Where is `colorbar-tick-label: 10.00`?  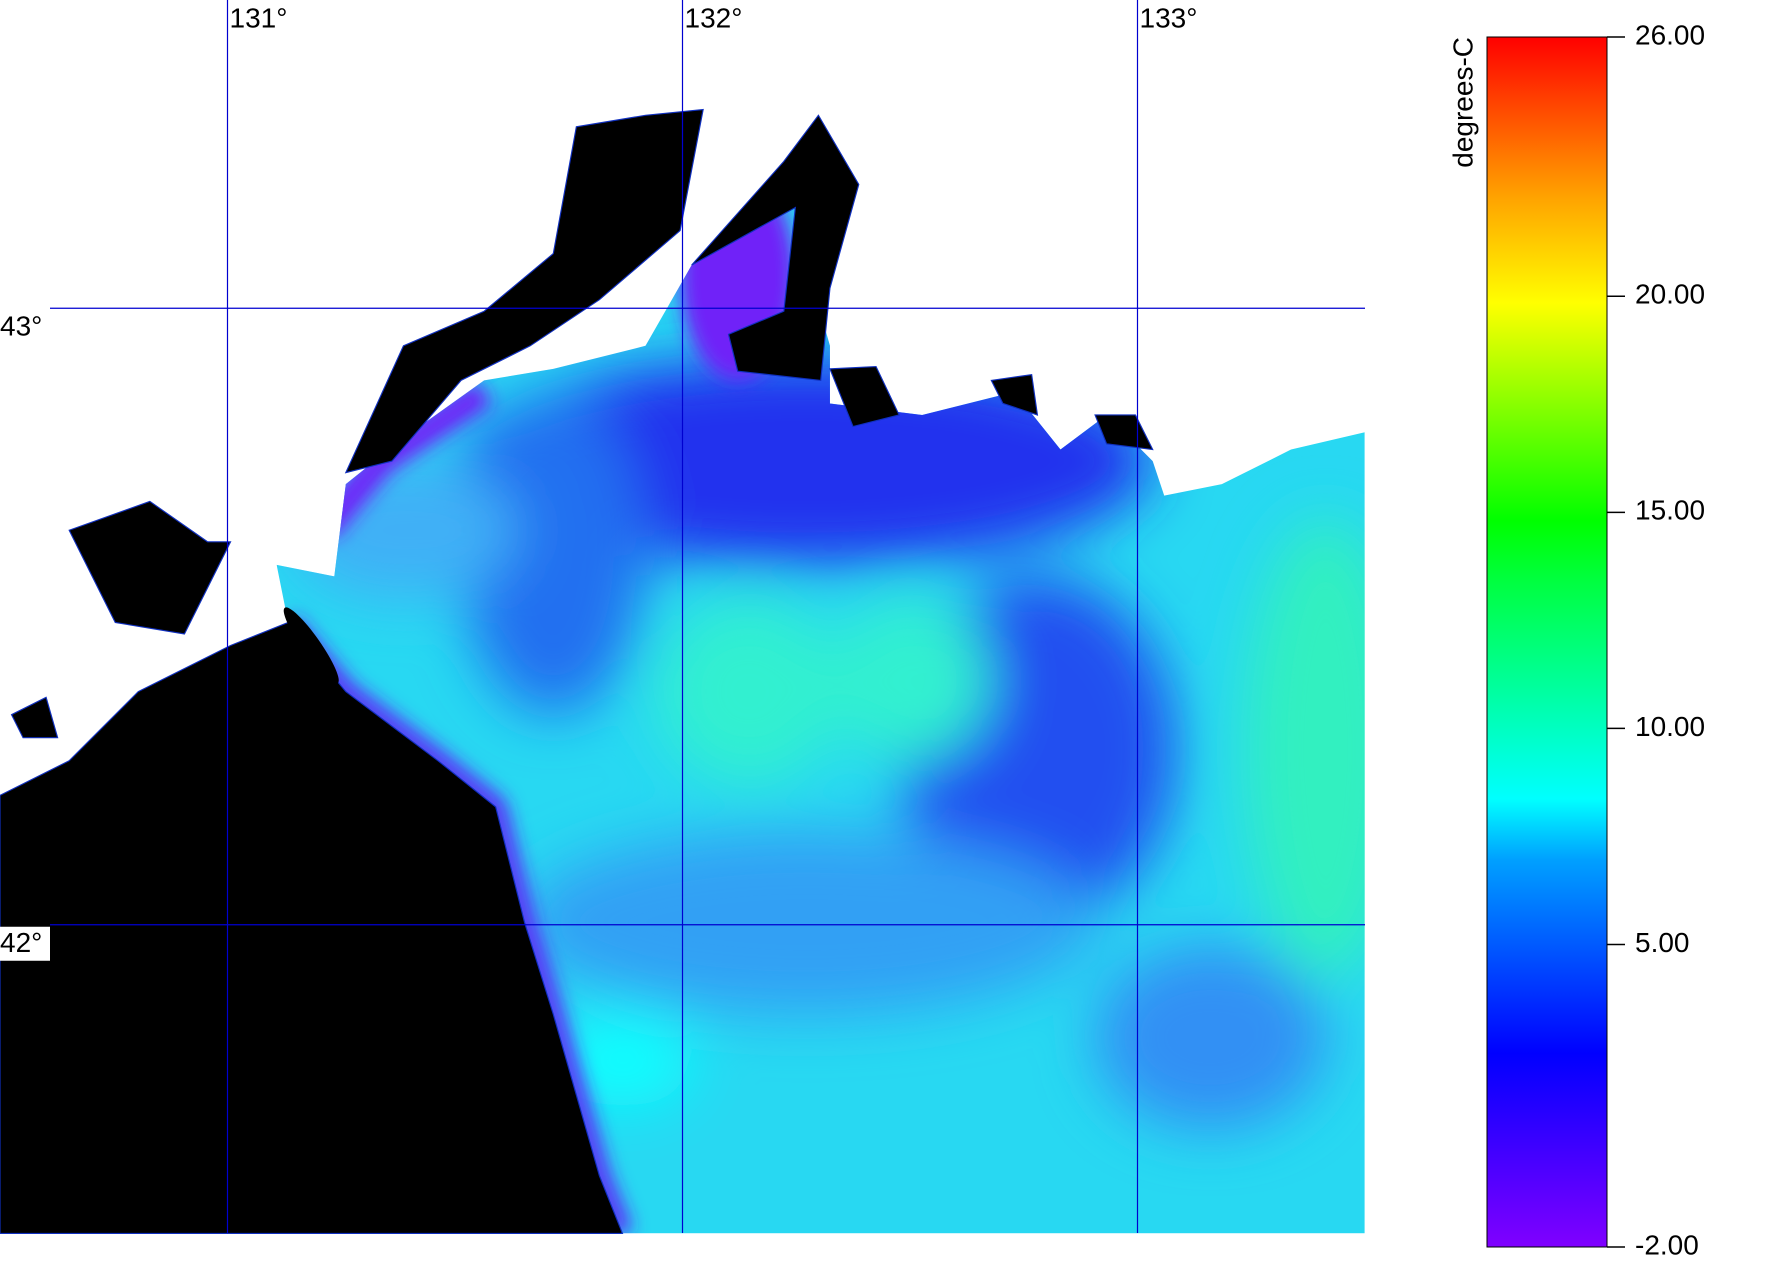
colorbar-tick-label: 10.00 is located at coordinates (1670, 726).